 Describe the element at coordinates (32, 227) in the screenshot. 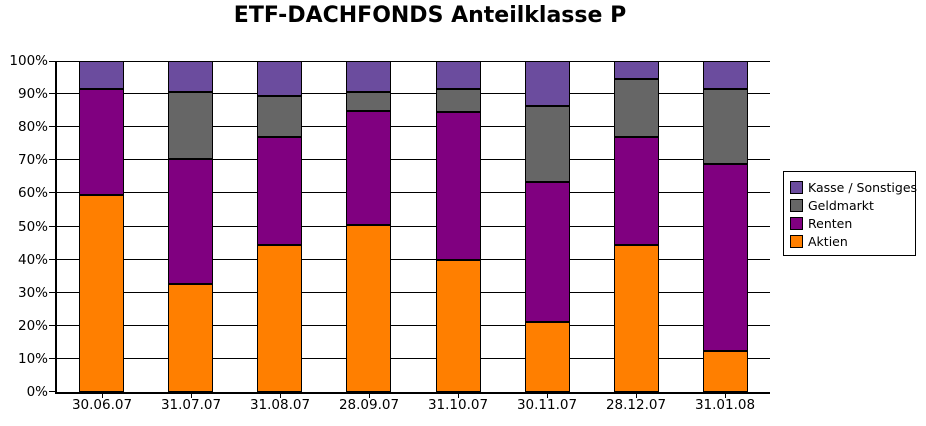

I see `y-tick-label: 50%` at that location.